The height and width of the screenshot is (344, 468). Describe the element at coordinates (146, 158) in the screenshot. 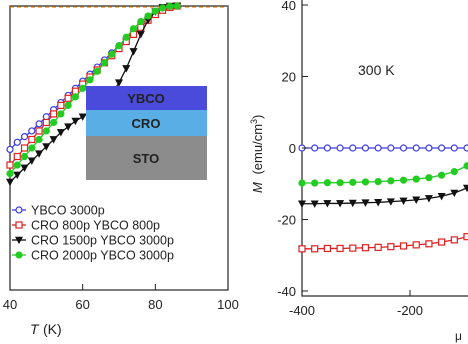

I see `layer-label-sto: STO` at that location.